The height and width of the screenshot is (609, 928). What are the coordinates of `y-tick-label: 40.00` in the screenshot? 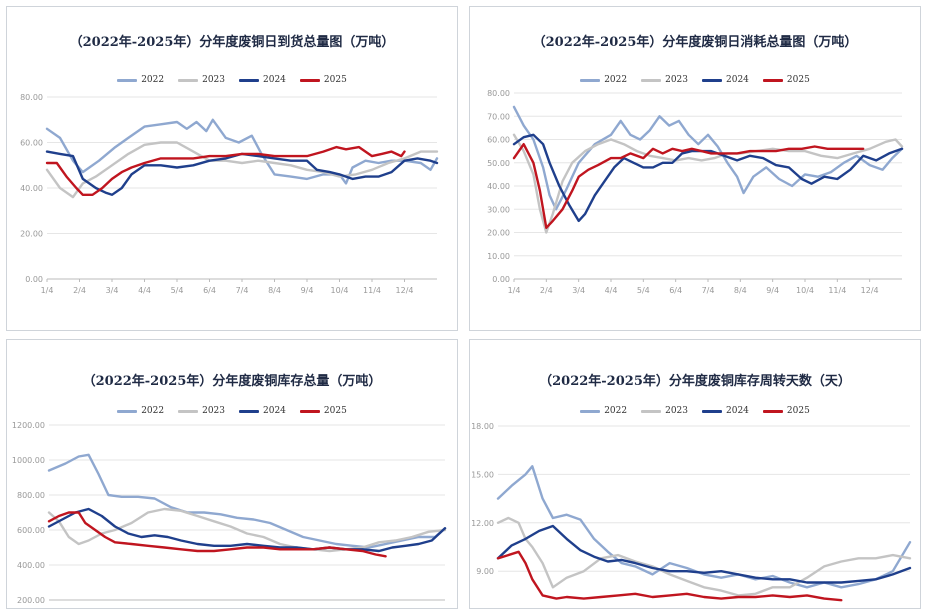 It's located at (498, 186).